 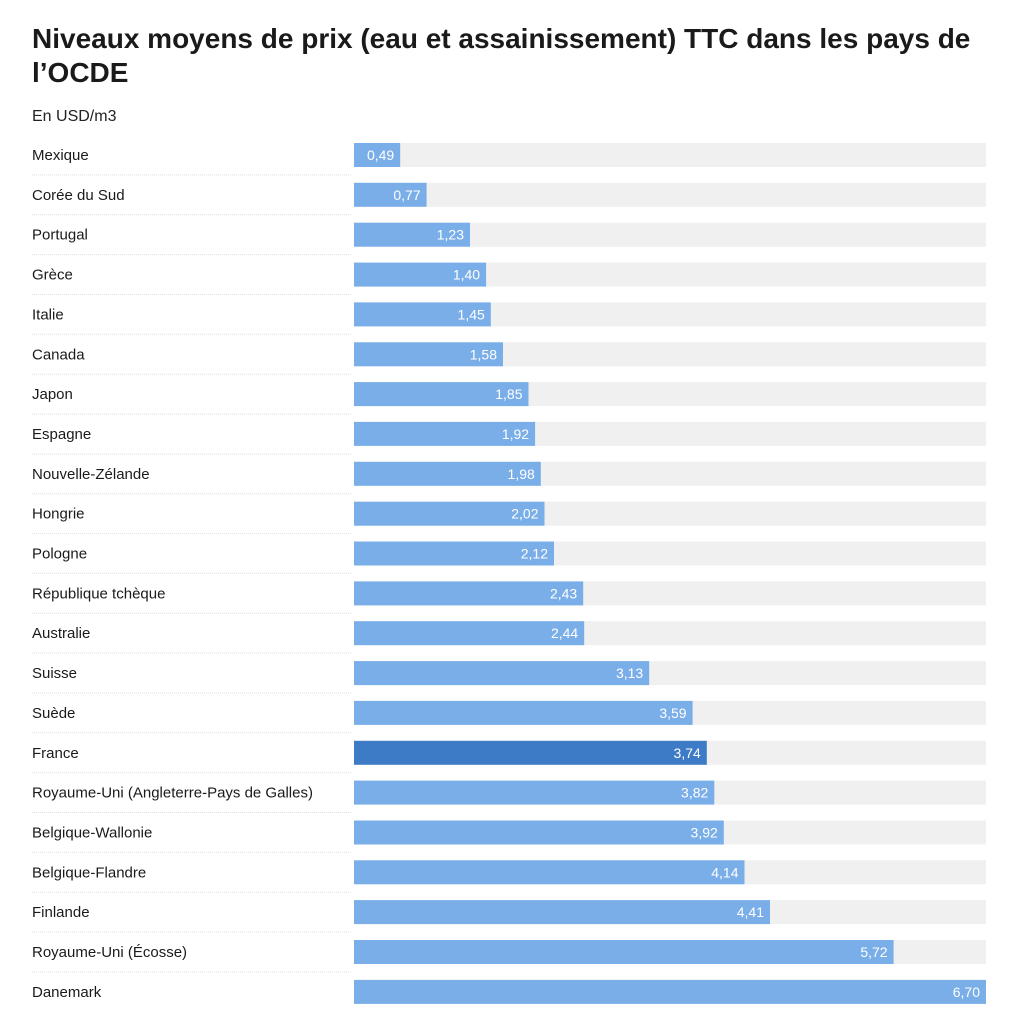 I want to click on bar-row: Italie 1,45, so click(x=509, y=318).